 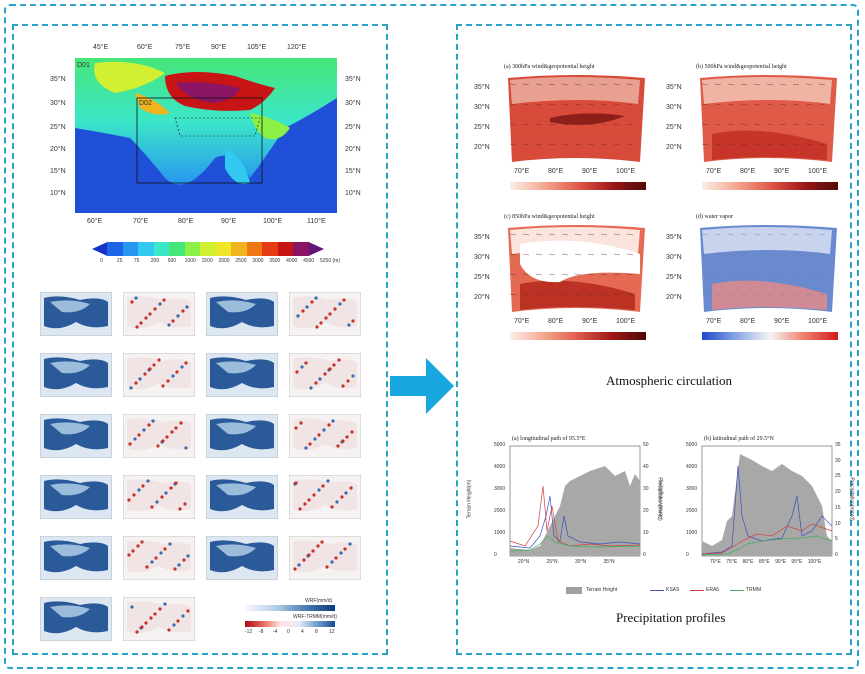 What do you see at coordinates (851, 499) in the screenshot?
I see `profile-yright-label: Precipitation(mm/d)` at bounding box center [851, 499].